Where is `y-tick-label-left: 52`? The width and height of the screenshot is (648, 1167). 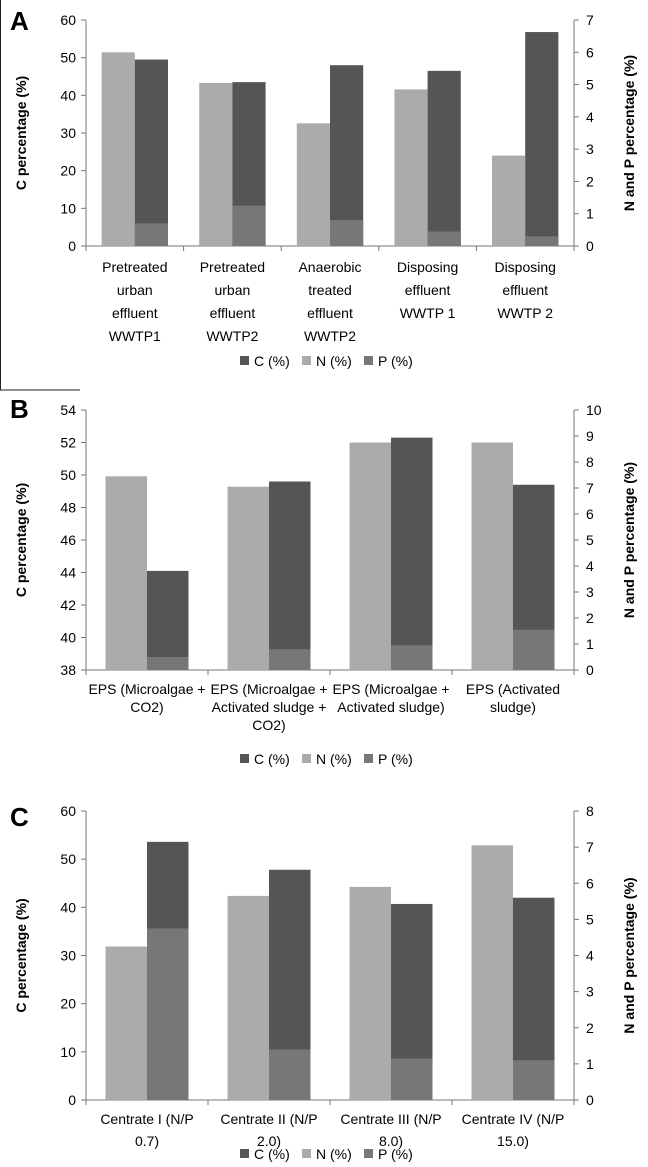 y-tick-label-left: 52 is located at coordinates (68, 443).